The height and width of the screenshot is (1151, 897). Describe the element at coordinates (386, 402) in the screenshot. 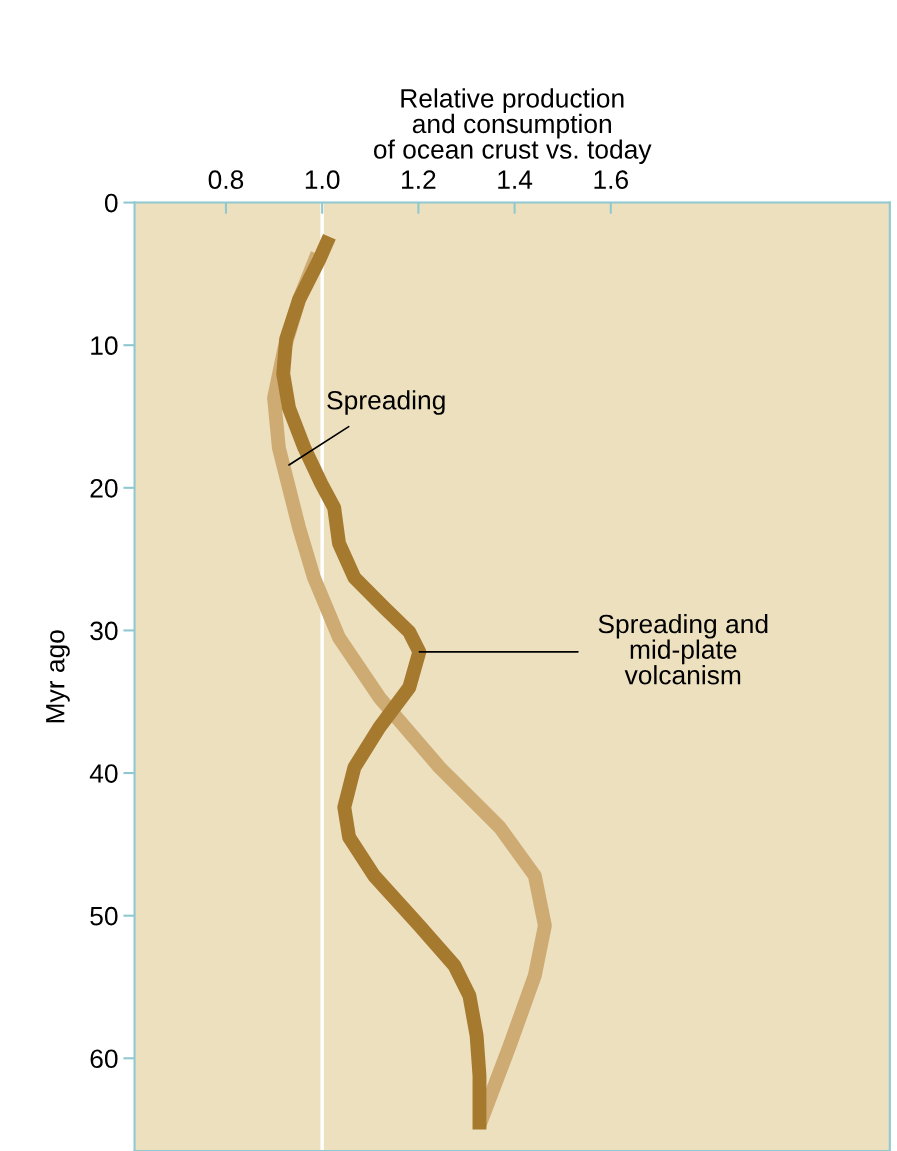

I see `annotation: Spreading` at that location.